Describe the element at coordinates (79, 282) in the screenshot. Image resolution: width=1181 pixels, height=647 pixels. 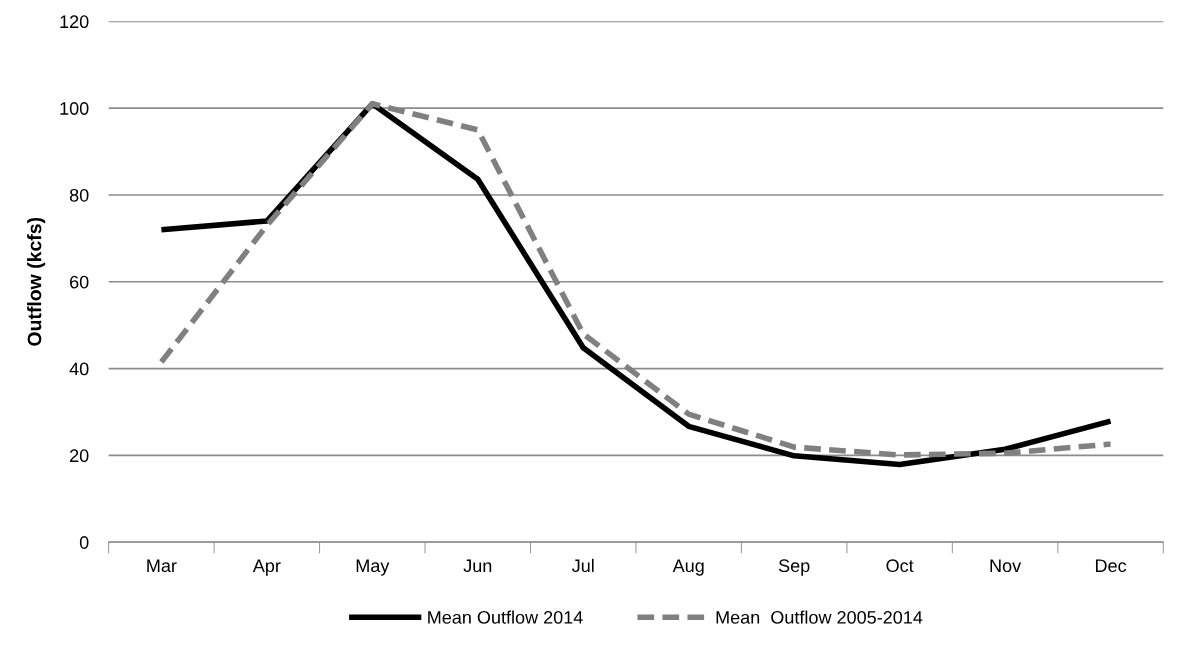
I see `y-tick-label: 60` at that location.